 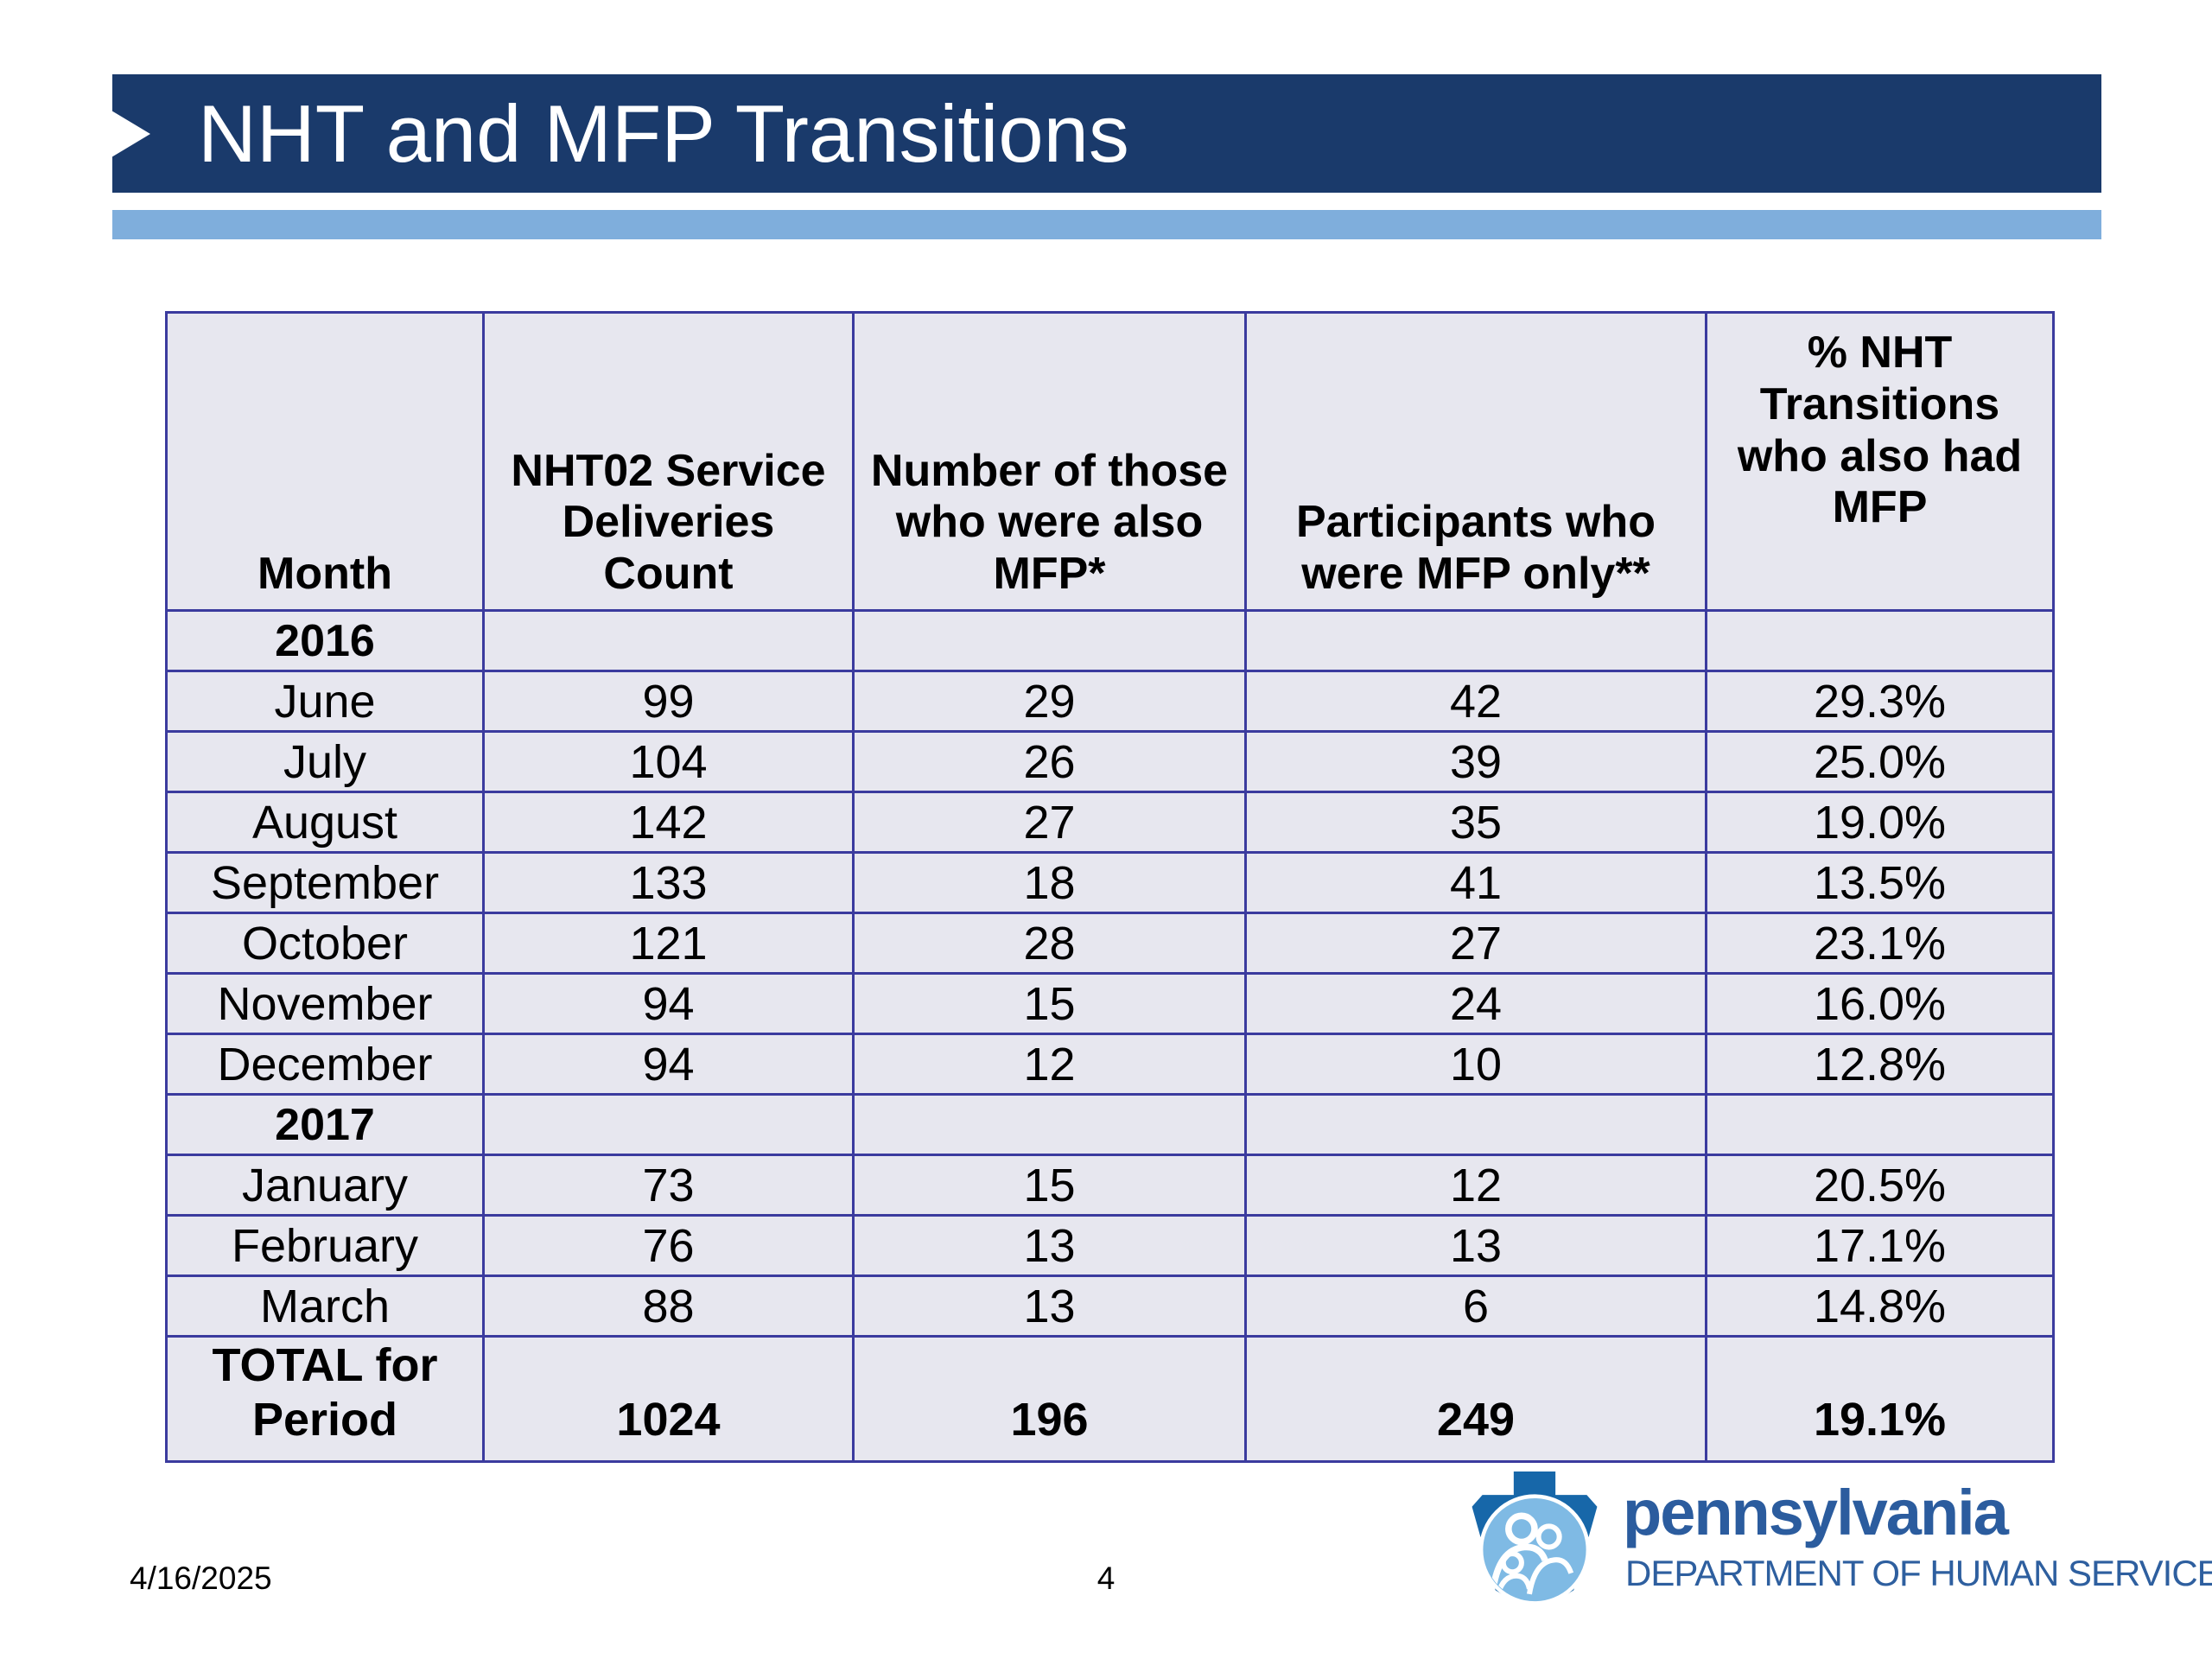 I want to click on month-cell: October, so click(x=325, y=943).